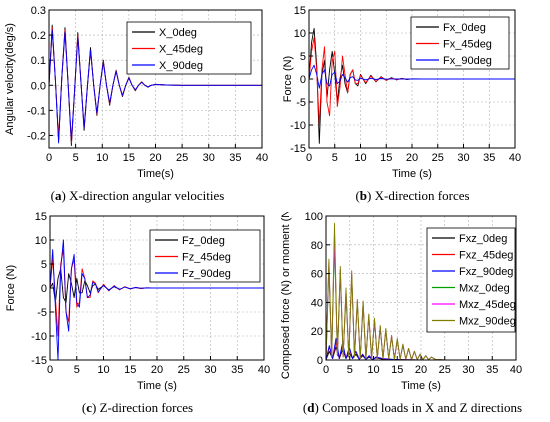 This screenshot has width=550, height=422. What do you see at coordinates (155, 158) in the screenshot?
I see `panel-a-x-tick-label: 20` at bounding box center [155, 158].